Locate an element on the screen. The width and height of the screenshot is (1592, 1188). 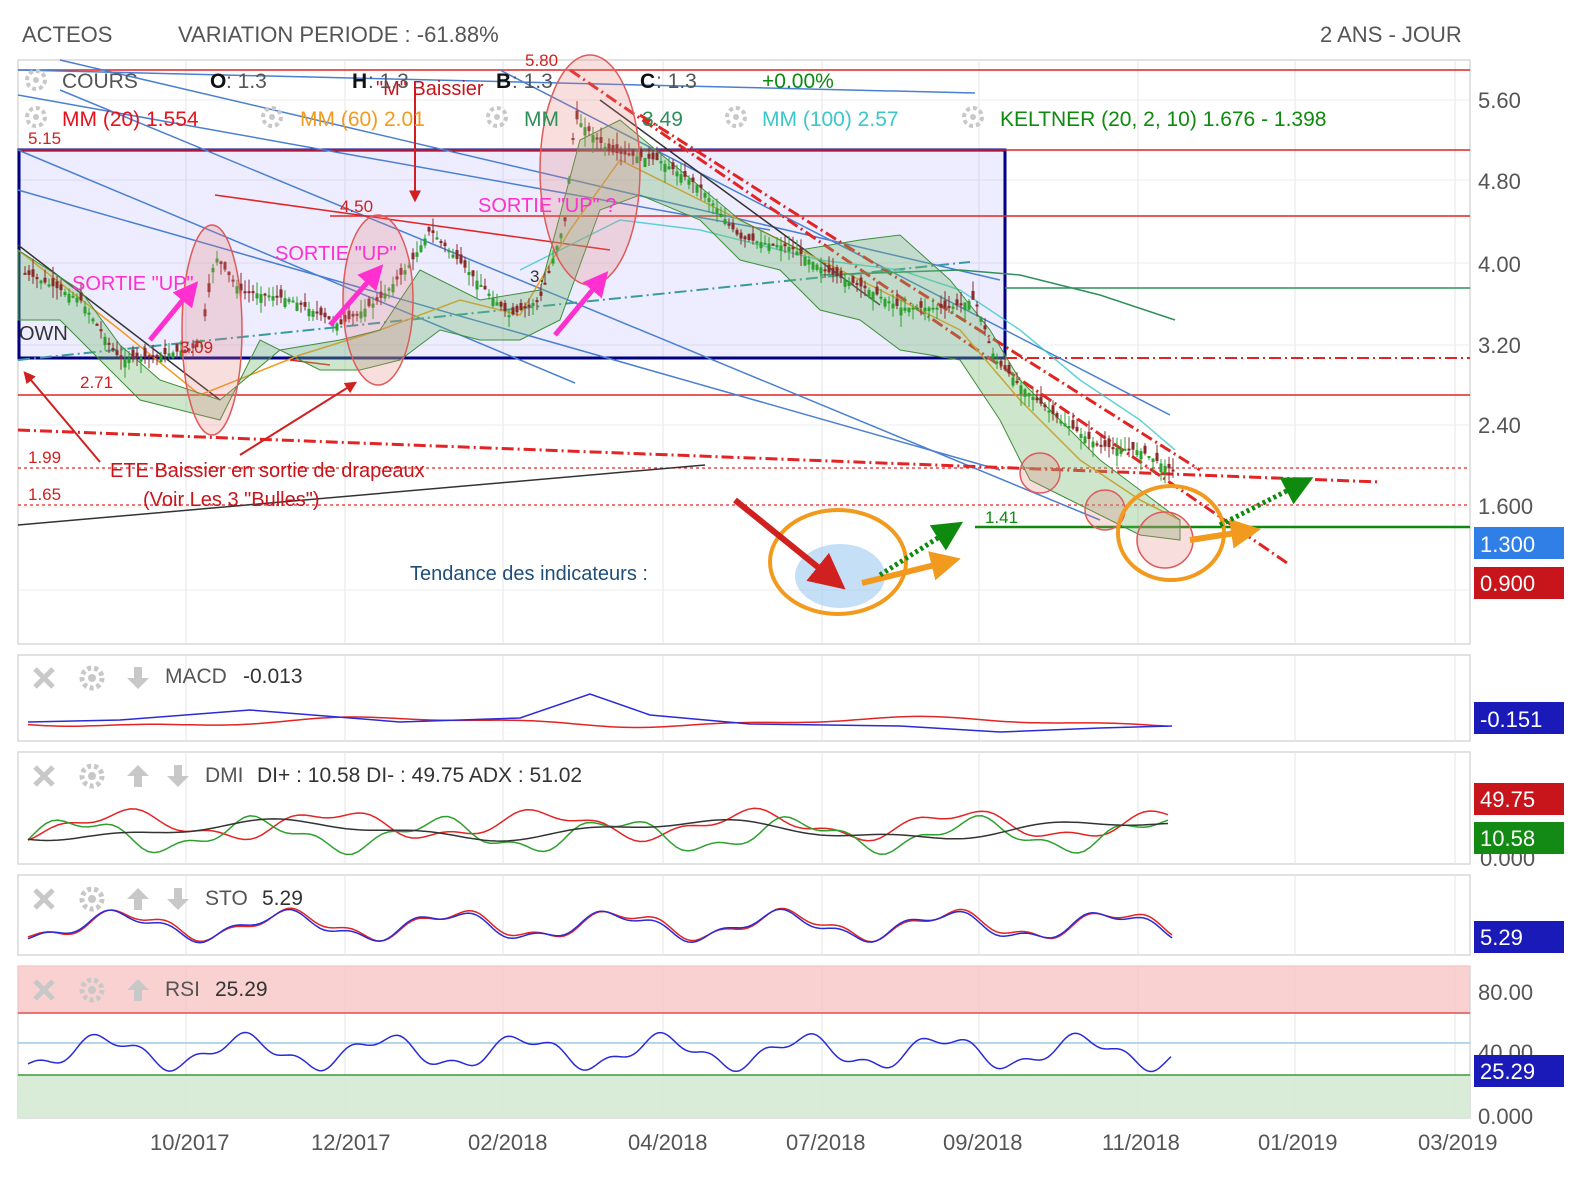
dmi-plus-tag-bg is located at coordinates (1519, 838).